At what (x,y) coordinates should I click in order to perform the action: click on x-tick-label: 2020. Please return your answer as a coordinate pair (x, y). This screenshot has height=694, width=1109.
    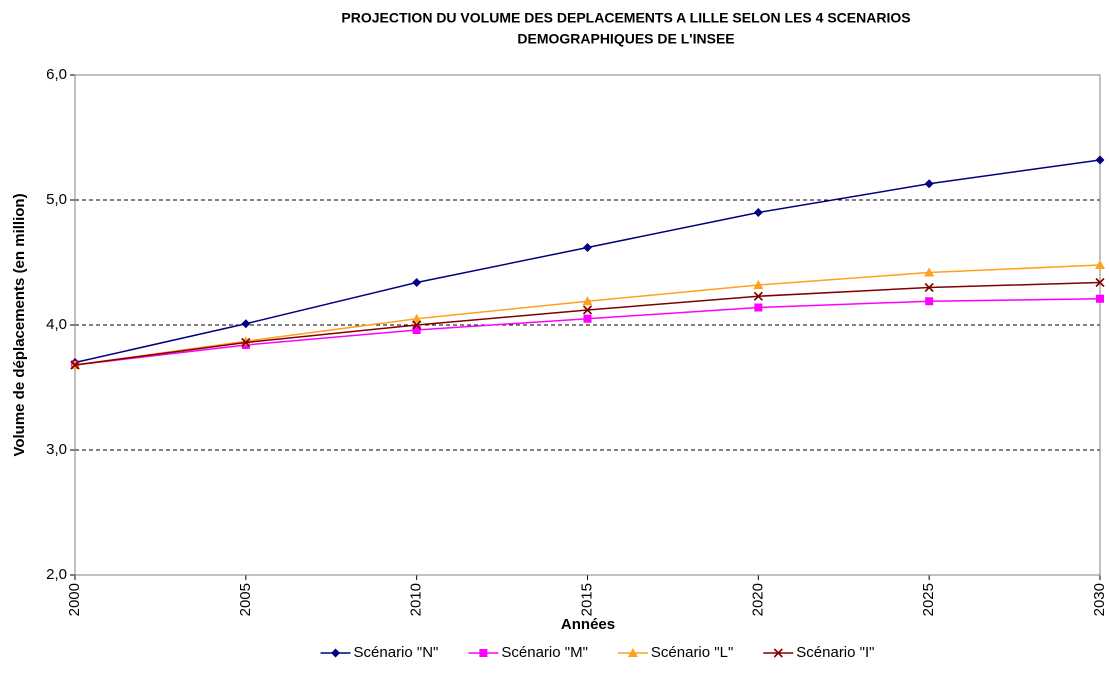
    Looking at the image, I should click on (757, 599).